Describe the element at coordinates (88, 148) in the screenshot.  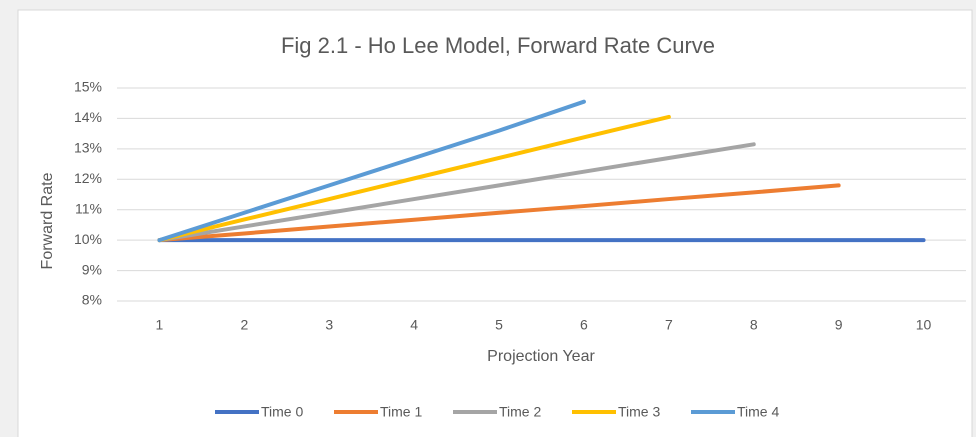
I see `y-tick-label: 13%` at that location.